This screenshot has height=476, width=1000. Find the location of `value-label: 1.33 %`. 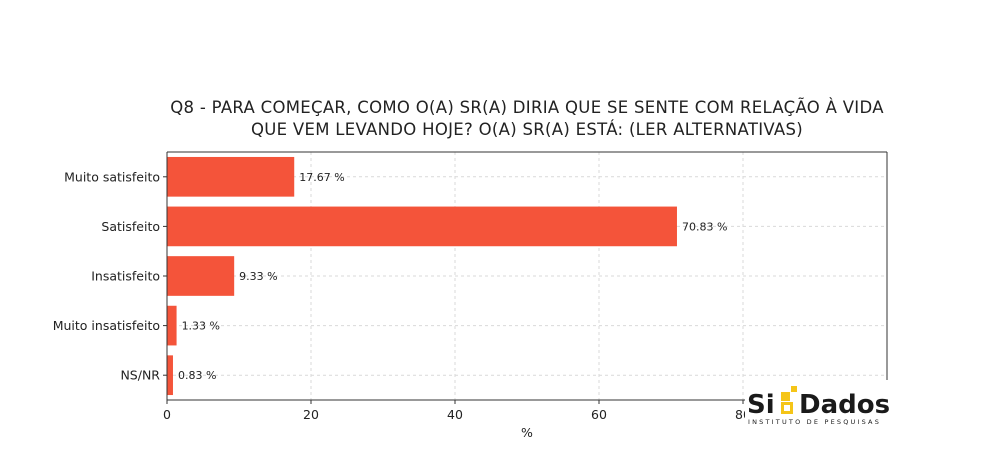

value-label: 1.33 % is located at coordinates (201, 326).